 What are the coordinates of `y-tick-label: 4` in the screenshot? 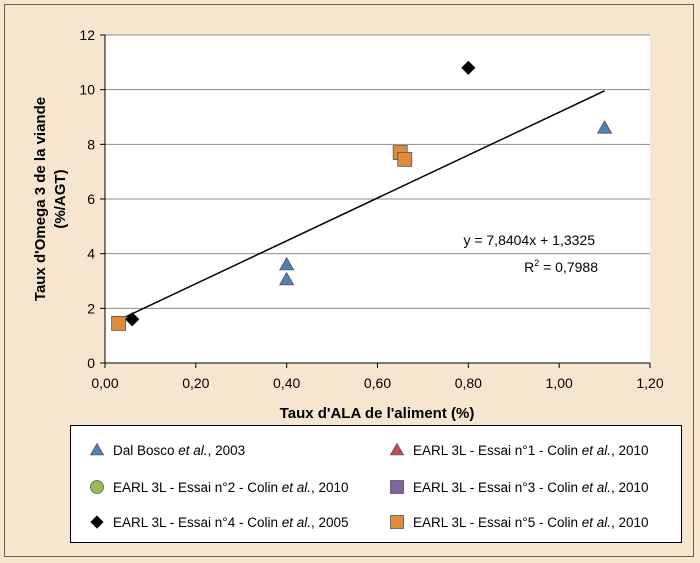 It's located at (91, 254).